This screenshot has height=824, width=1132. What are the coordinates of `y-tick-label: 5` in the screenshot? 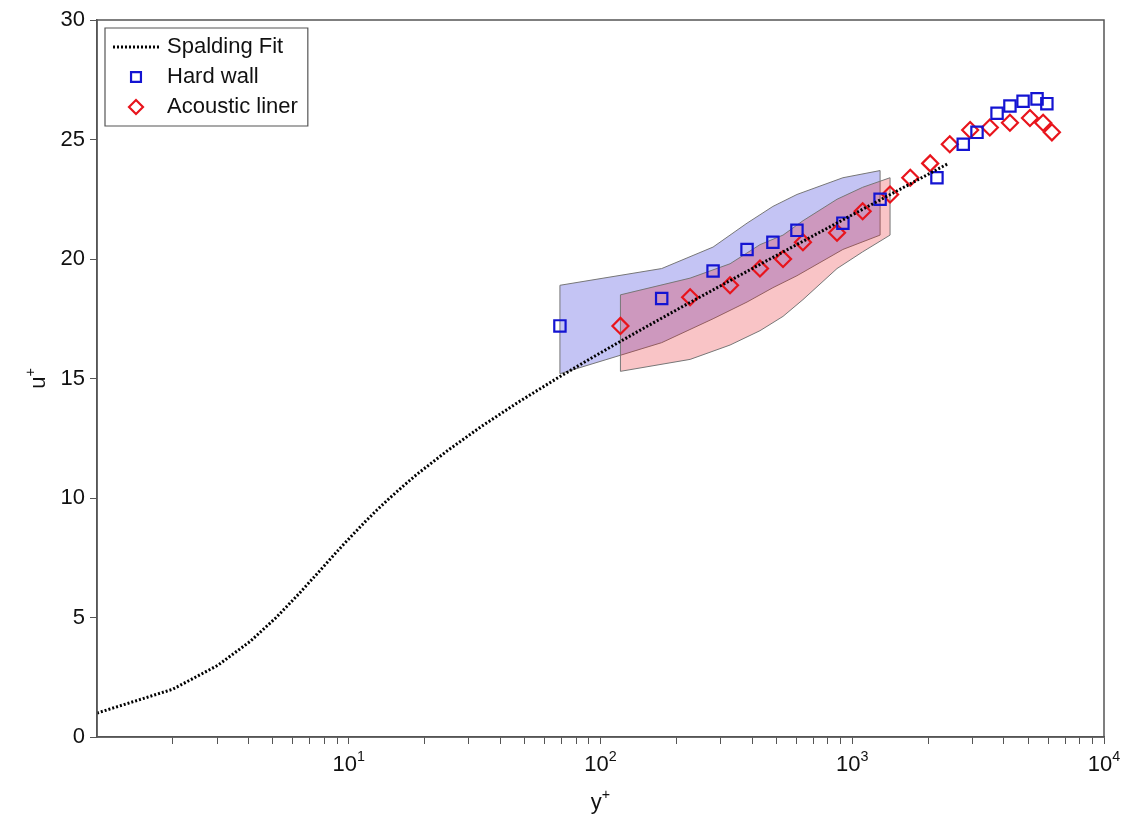 It's located at (78, 616).